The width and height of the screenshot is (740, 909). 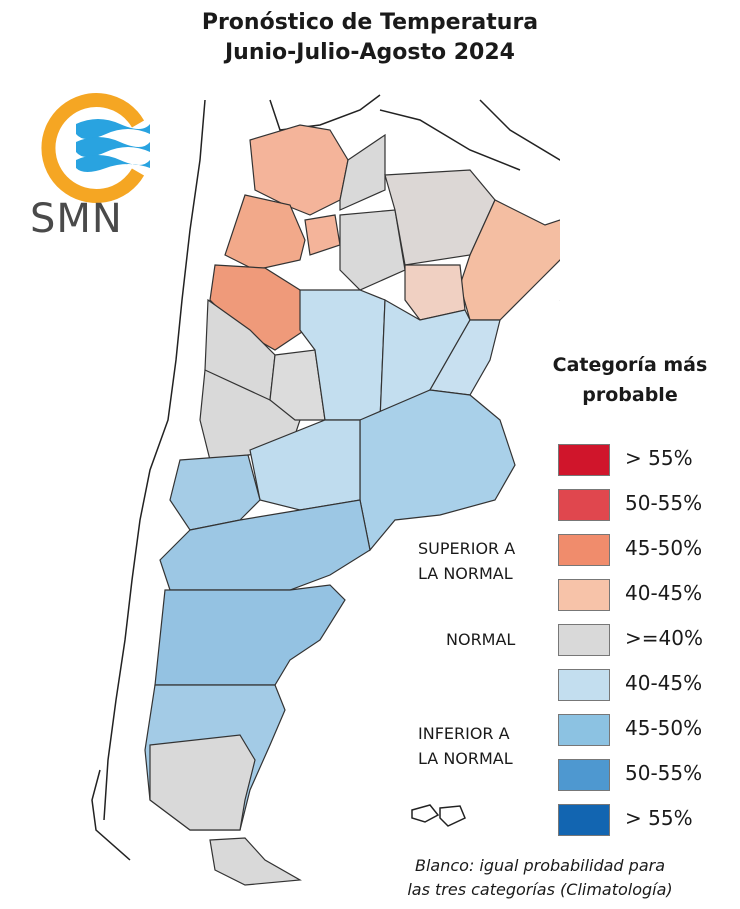 I want to click on legend-label-inferior-50-55: 50-55%, so click(x=664, y=773).